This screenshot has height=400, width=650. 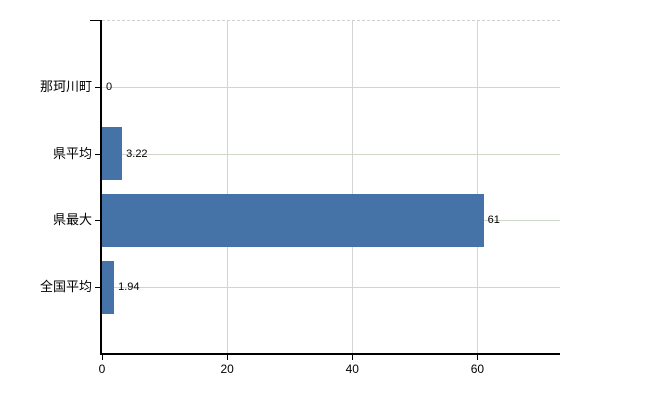 I want to click on x-axis-line, so click(x=330, y=354).